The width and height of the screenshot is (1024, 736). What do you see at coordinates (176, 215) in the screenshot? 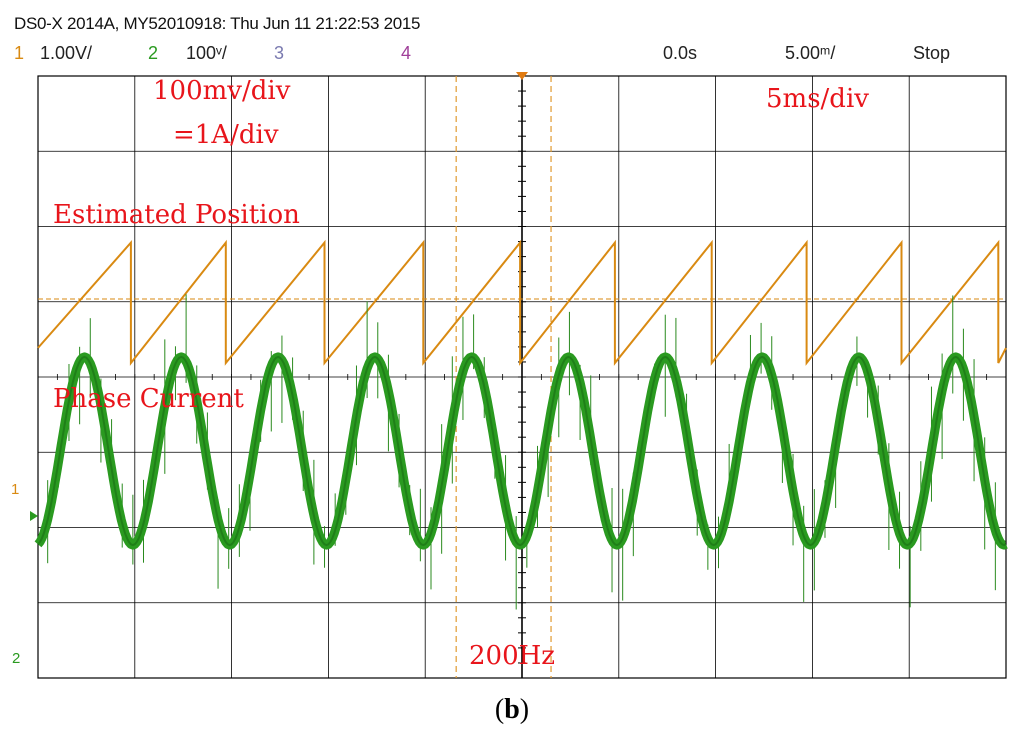
I see `label-estimated-position: Estimated Position` at bounding box center [176, 215].